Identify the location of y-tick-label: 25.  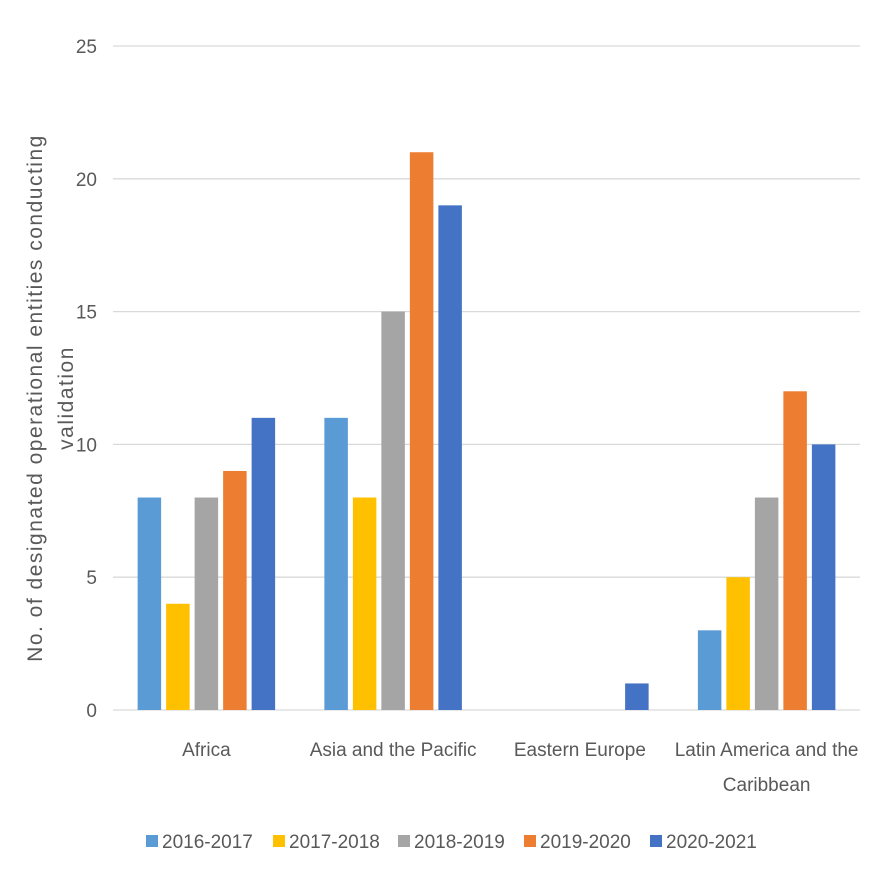
(86, 47).